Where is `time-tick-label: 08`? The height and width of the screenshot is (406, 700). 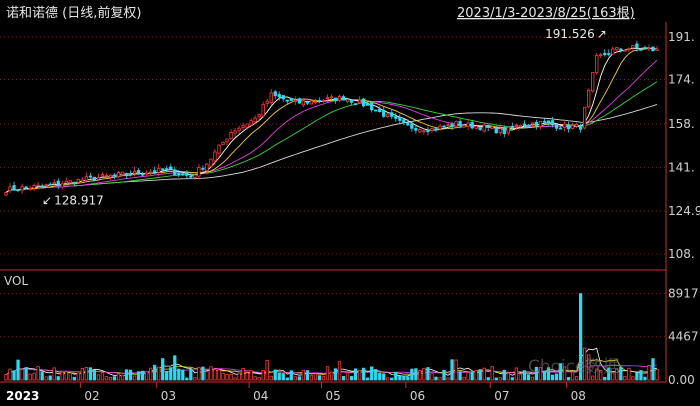
time-tick-label: 08 is located at coordinates (578, 396).